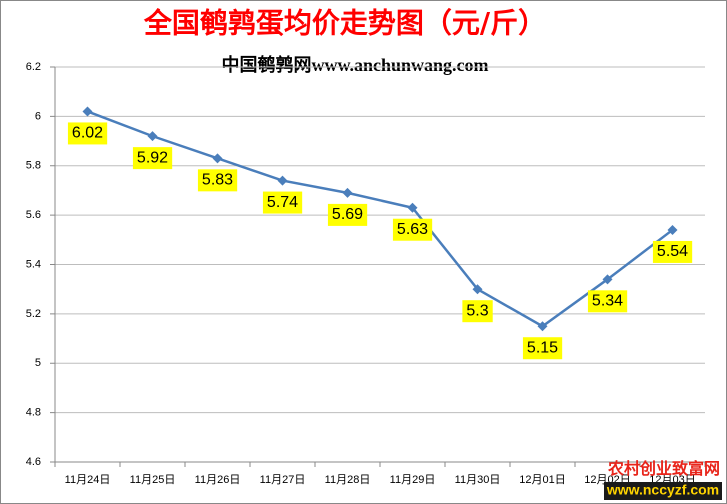 The width and height of the screenshot is (727, 504). I want to click on data-label: 6.02, so click(87, 133).